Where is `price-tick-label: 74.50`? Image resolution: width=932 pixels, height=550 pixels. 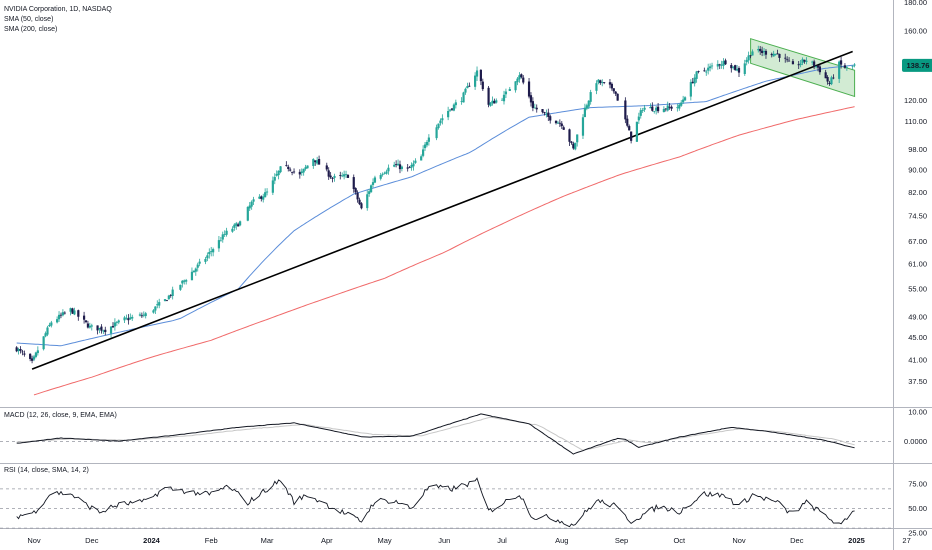 price-tick-label: 74.50 is located at coordinates (917, 215).